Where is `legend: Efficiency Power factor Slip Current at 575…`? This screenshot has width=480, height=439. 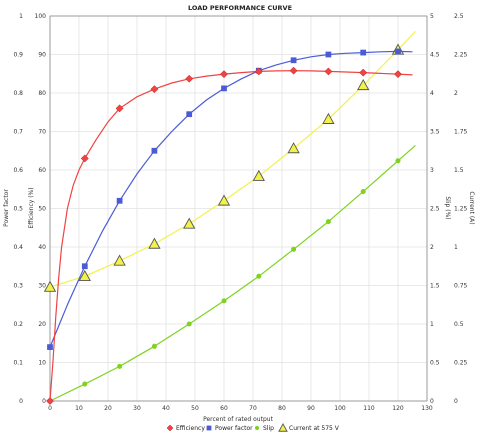 legend: Efficiency Power factor Slip Current at 575… is located at coordinates (253, 427).